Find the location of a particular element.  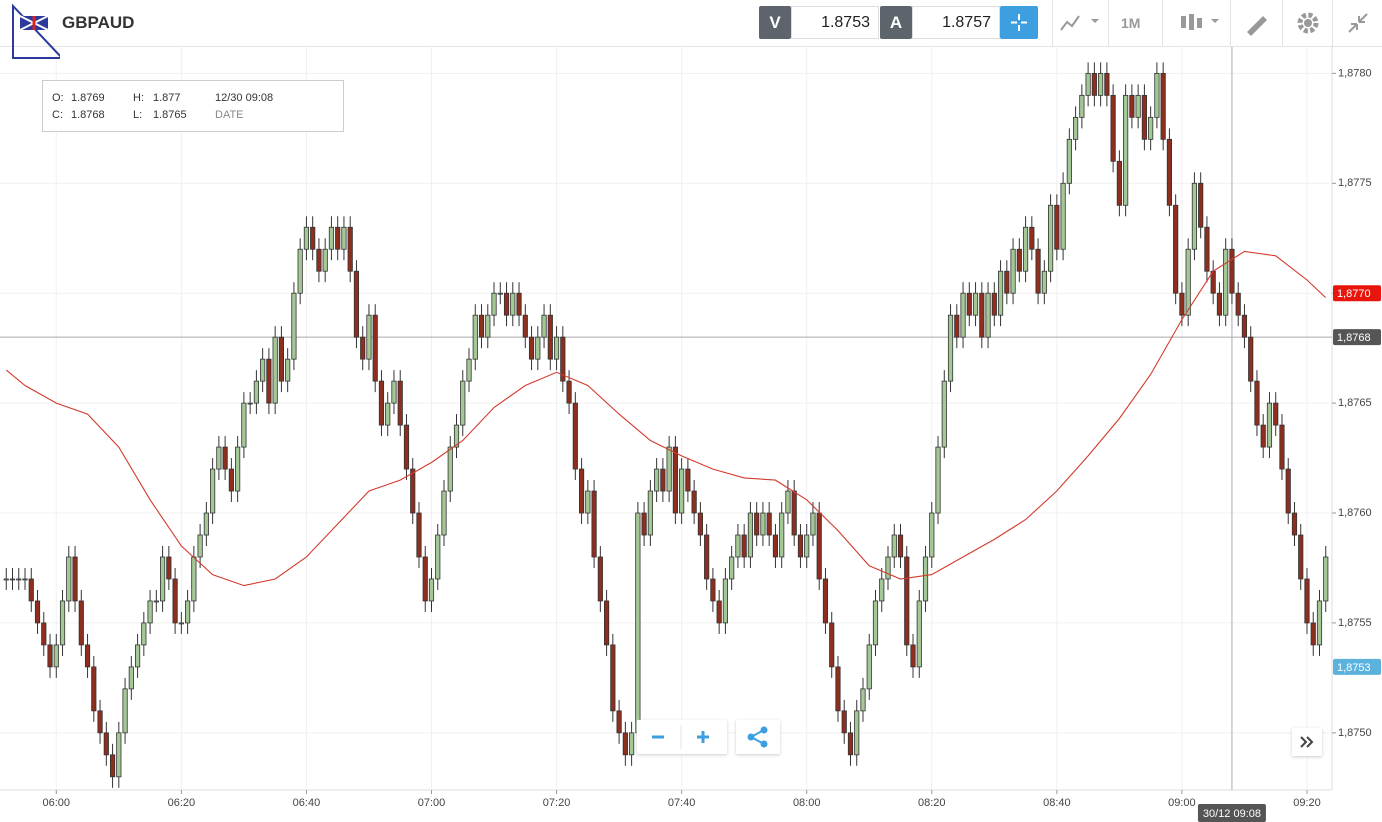

y-tick-label: 1,8775 is located at coordinates (1355, 183).